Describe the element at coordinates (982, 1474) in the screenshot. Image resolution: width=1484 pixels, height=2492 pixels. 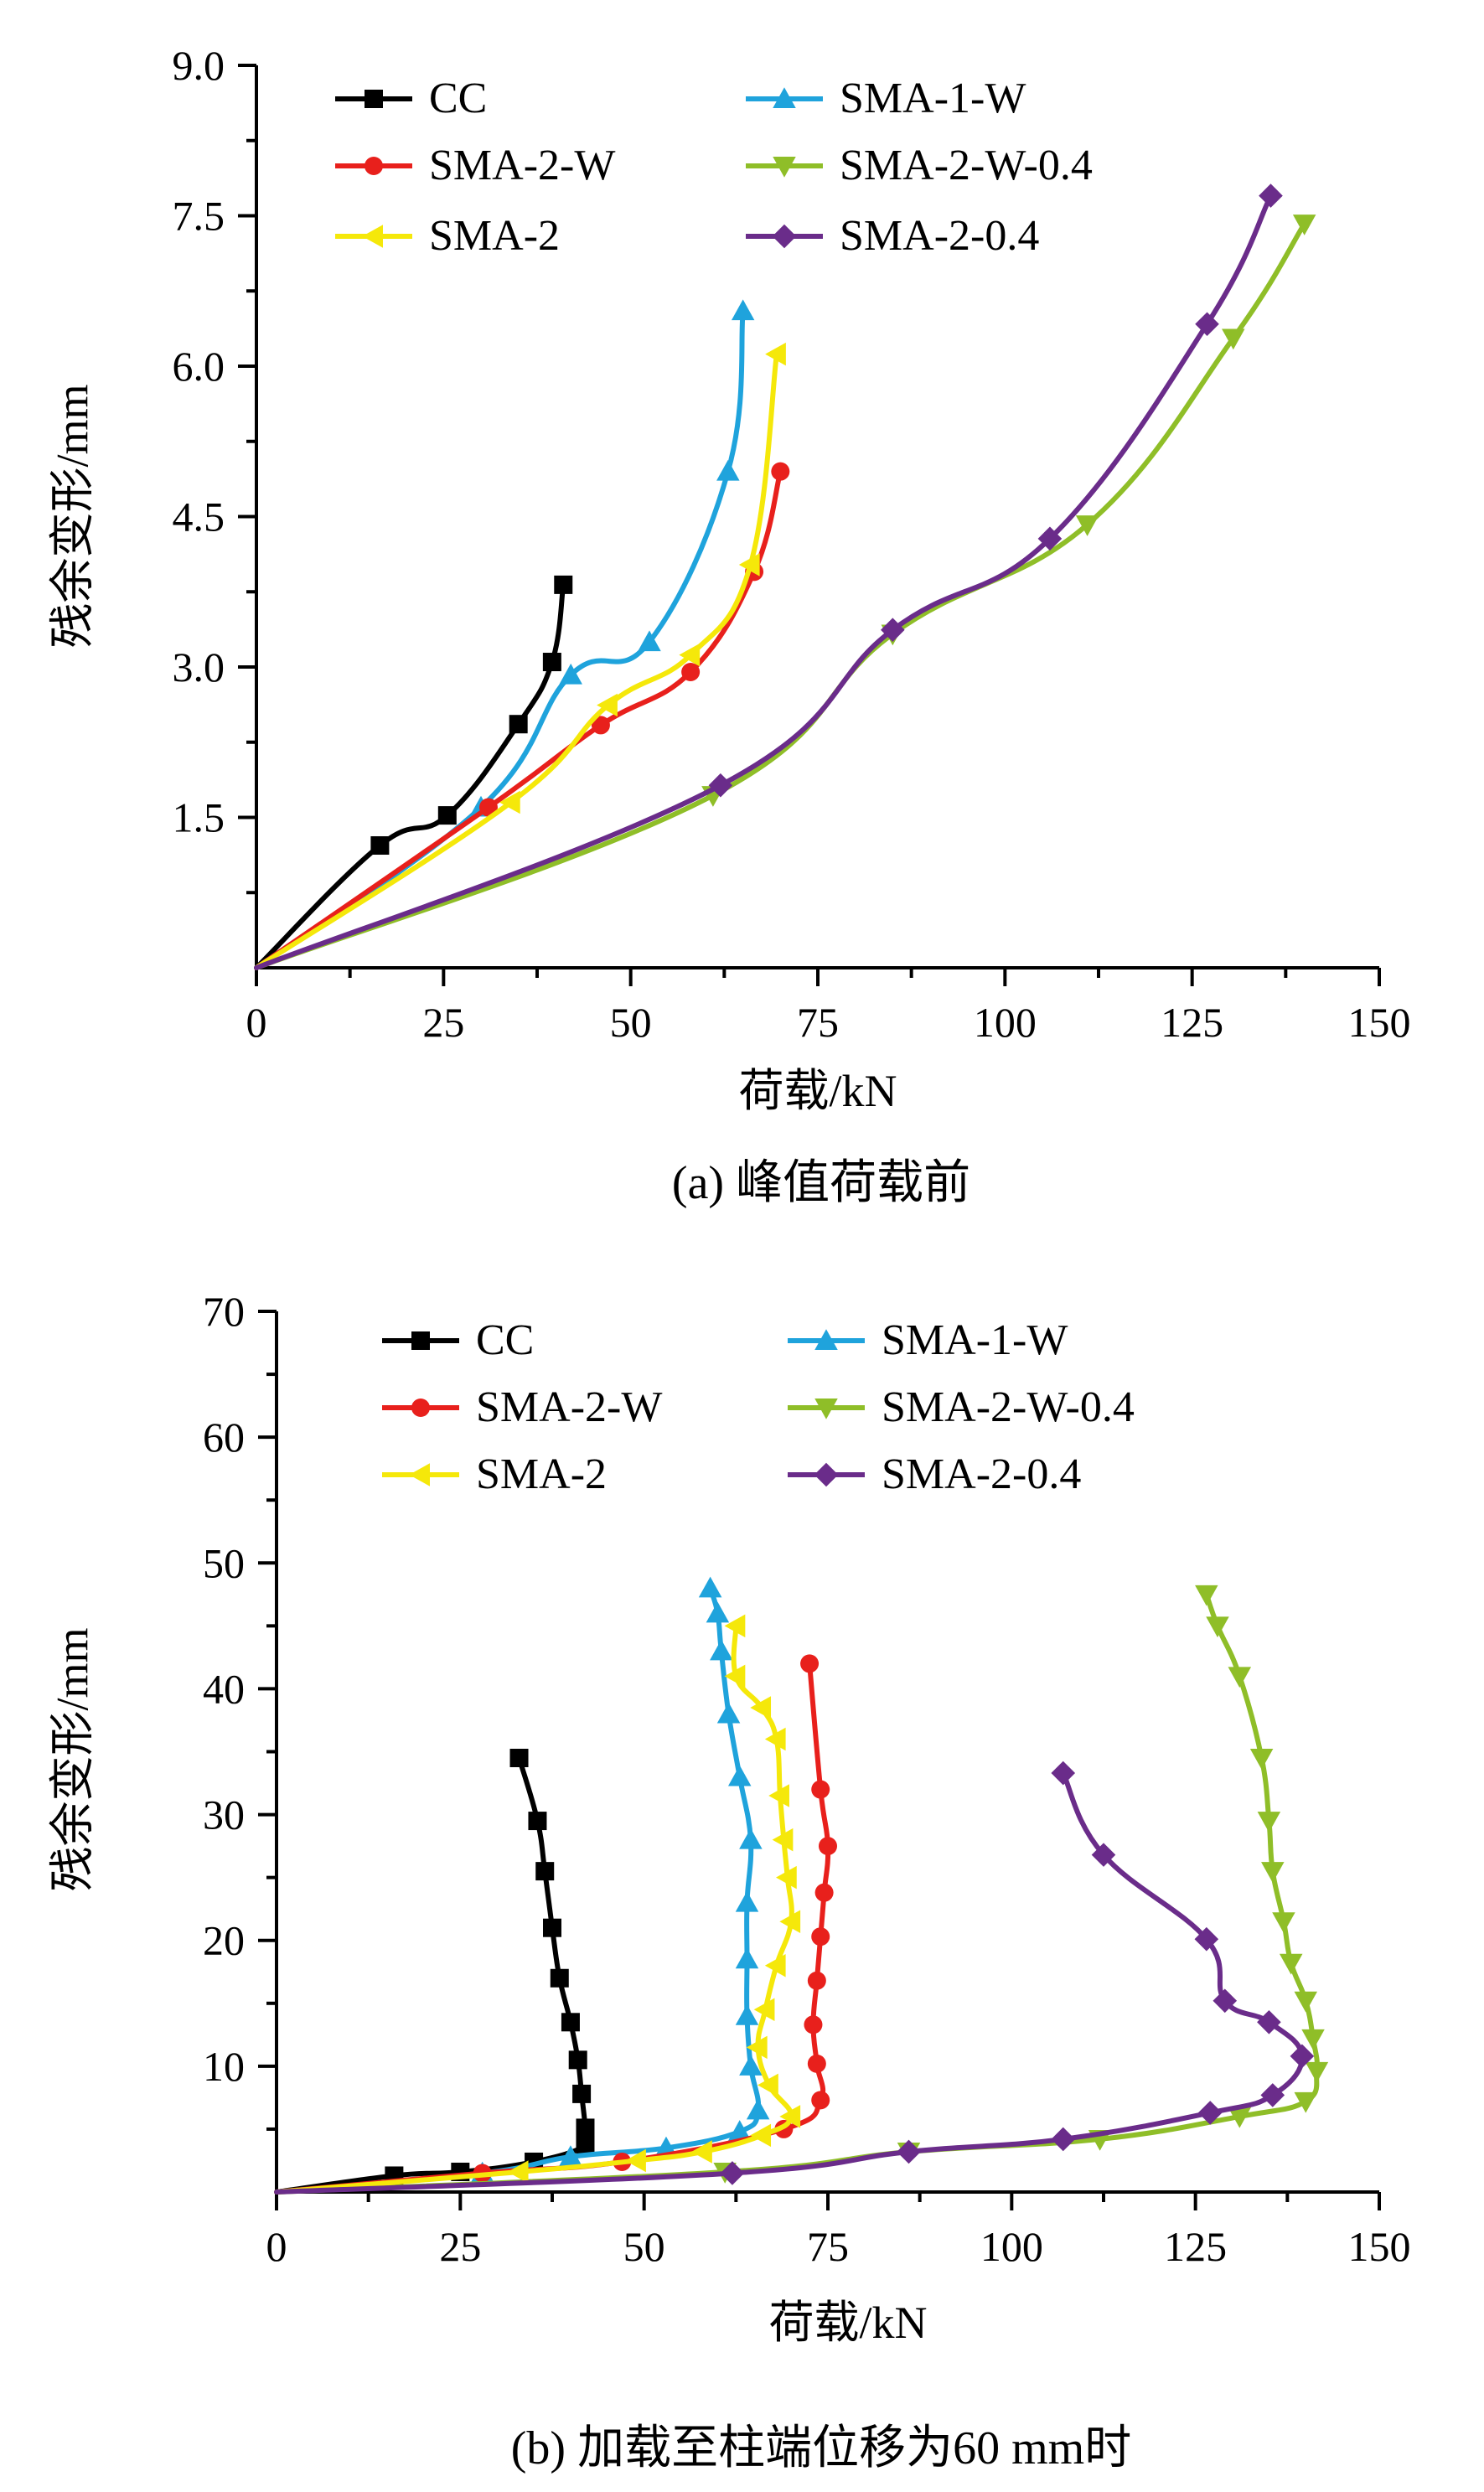
I see `legend-label: SMA-2-0.4` at that location.